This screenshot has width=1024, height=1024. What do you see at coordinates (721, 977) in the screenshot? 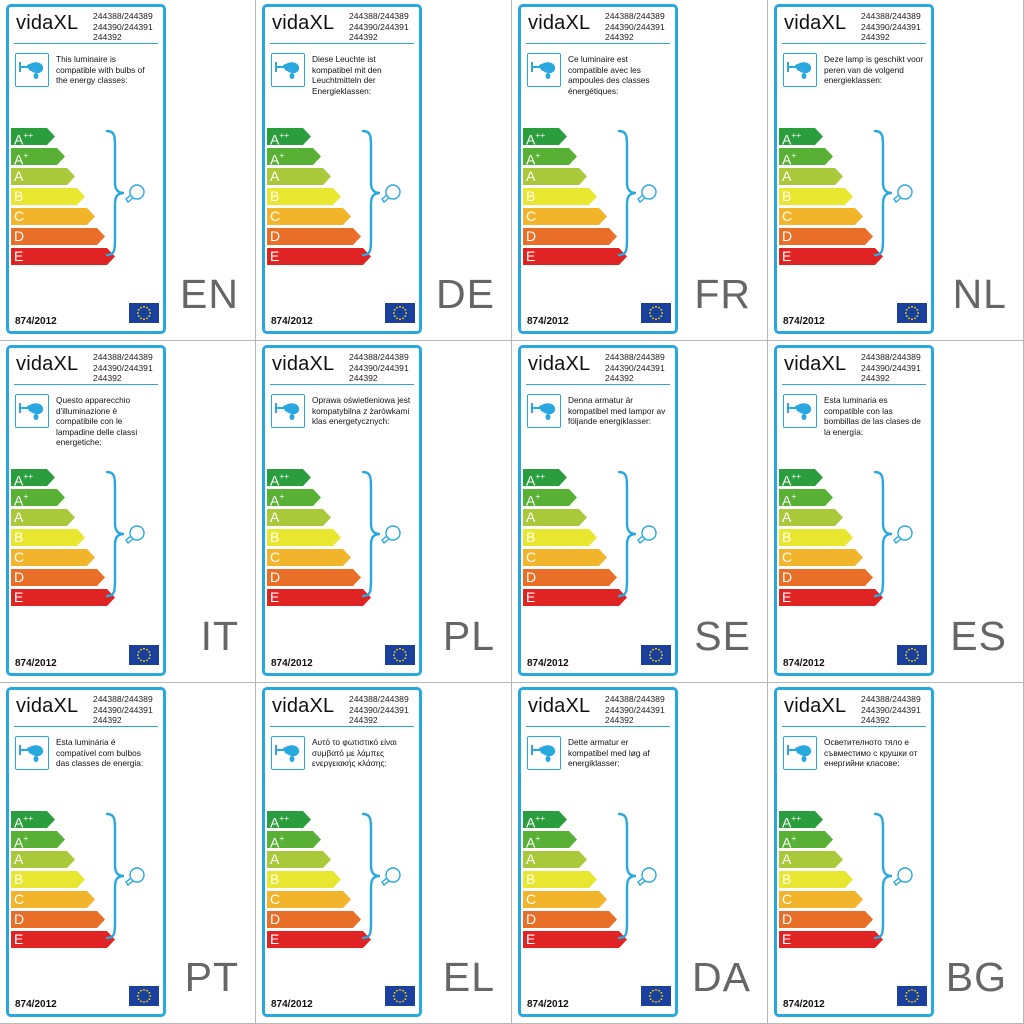
I see `language-code: DA` at bounding box center [721, 977].